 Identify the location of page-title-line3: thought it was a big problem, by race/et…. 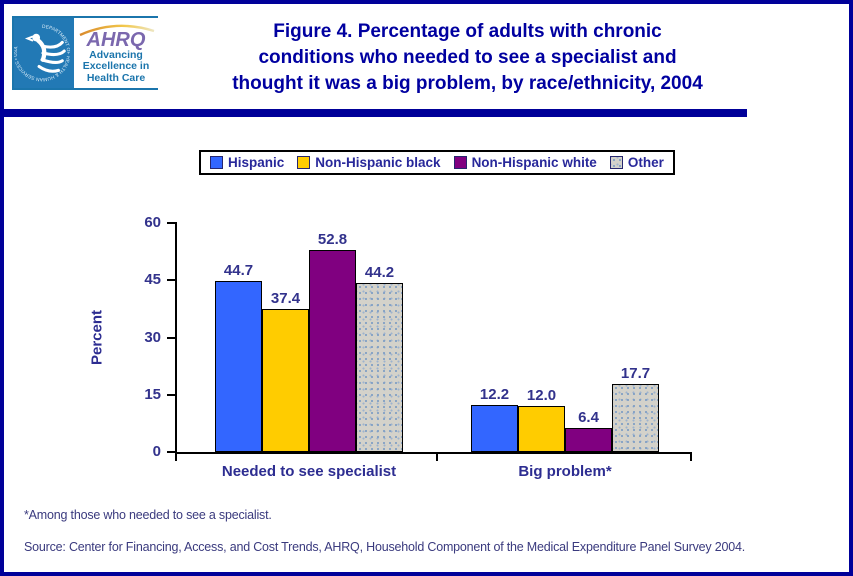
(467, 83).